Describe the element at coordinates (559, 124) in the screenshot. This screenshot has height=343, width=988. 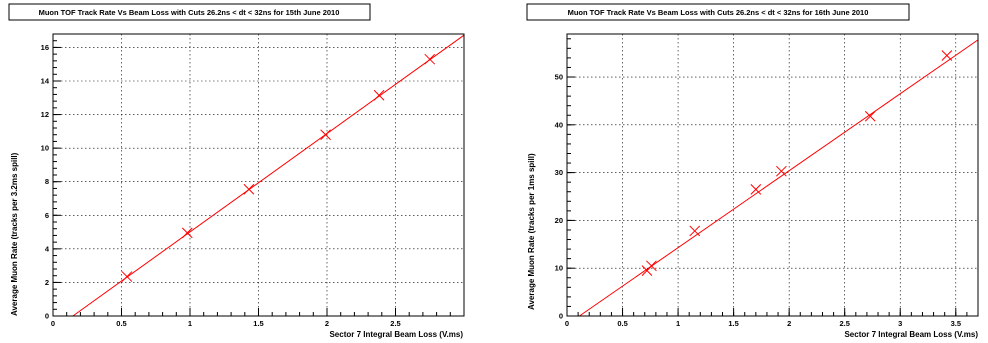
I see `y-tick-label: 40` at that location.